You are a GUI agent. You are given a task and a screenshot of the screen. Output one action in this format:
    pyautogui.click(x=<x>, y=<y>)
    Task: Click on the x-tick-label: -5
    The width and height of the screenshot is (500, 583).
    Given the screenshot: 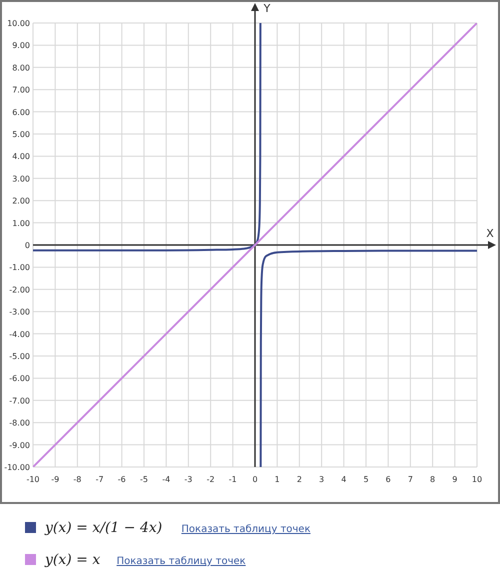 What is the action you would take?
    pyautogui.click(x=144, y=479)
    